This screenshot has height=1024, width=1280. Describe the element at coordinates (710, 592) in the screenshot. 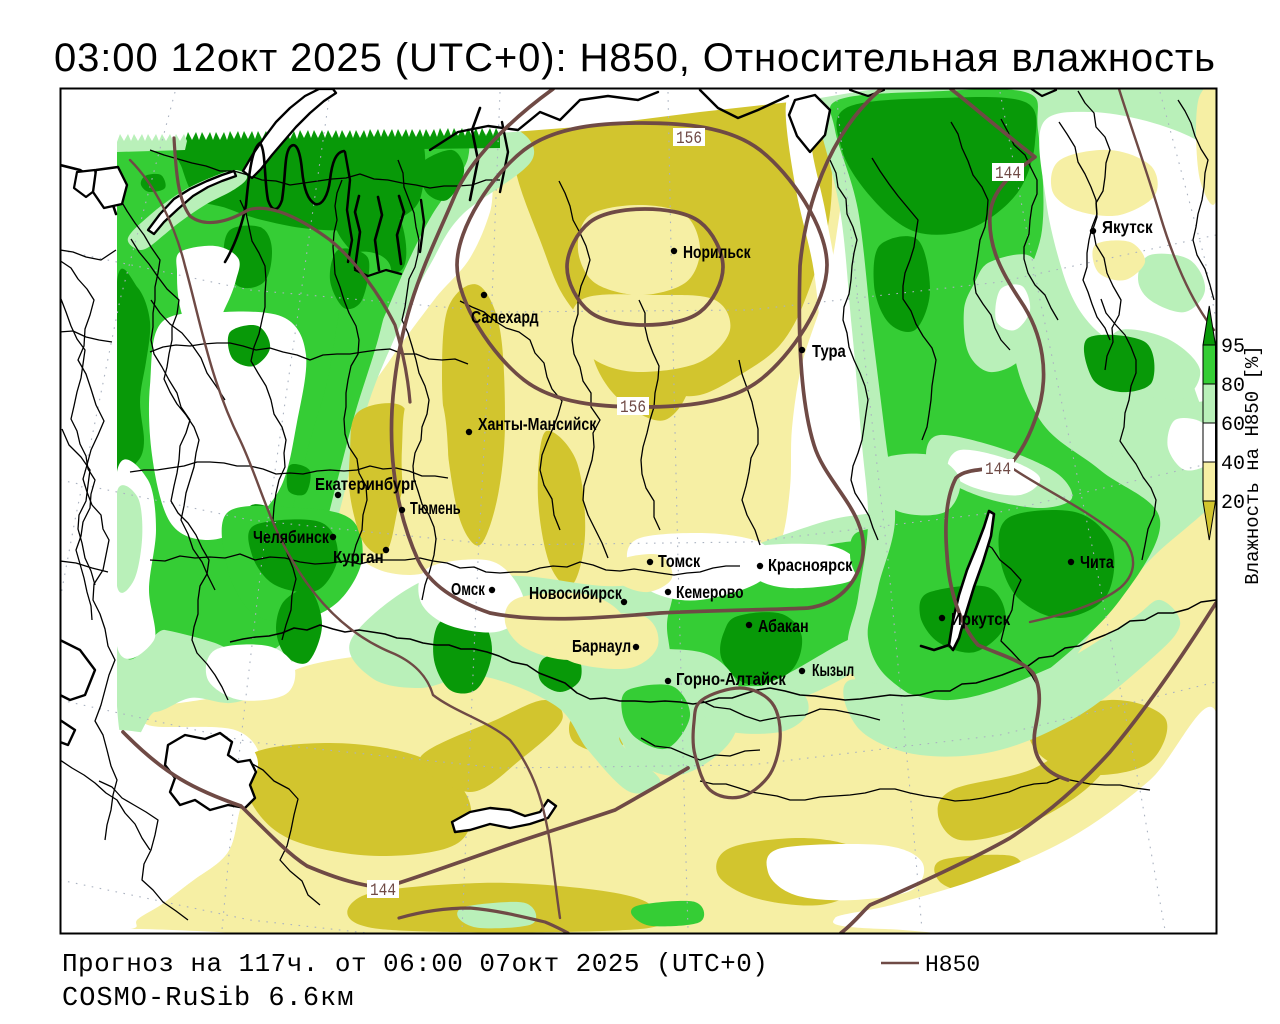

I see `svg-text: Кемерово` at that location.